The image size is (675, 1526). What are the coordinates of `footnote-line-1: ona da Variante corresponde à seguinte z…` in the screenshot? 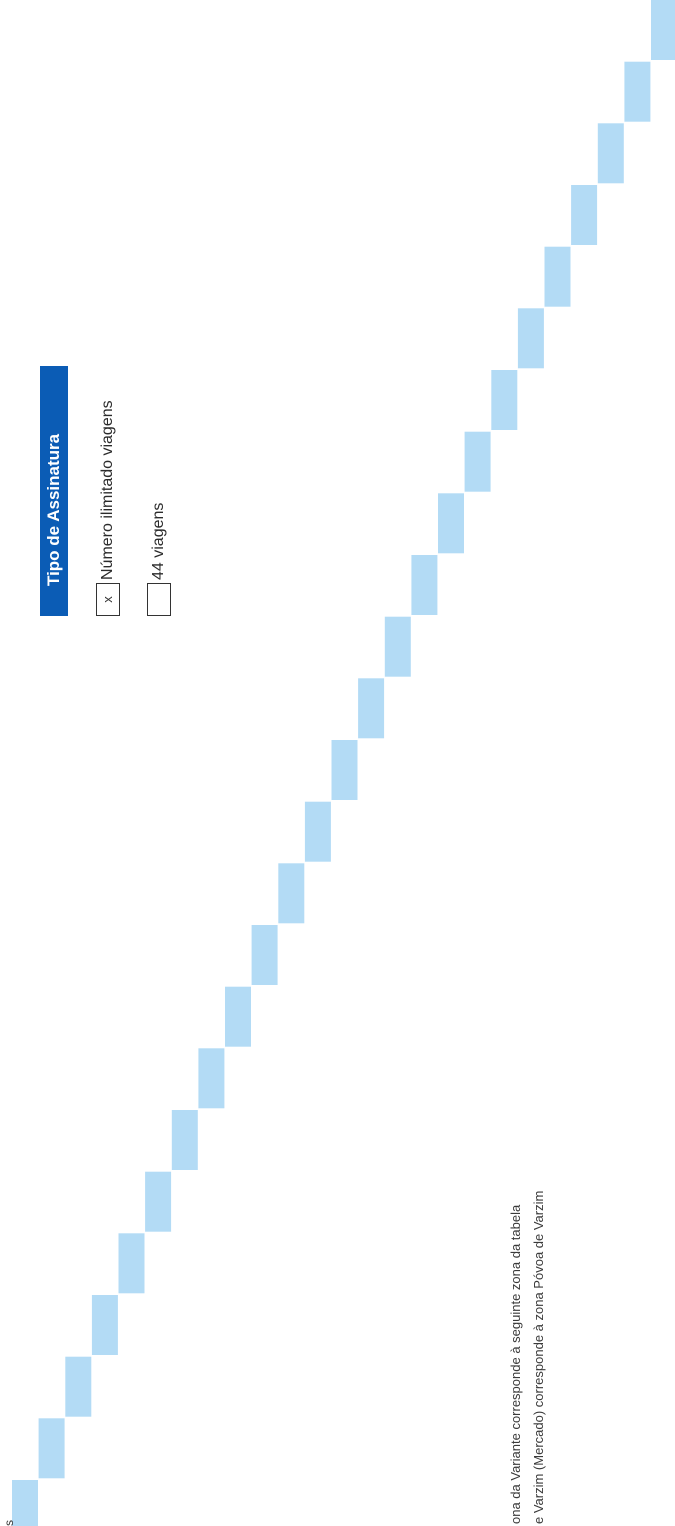 It's located at (515, 1364).